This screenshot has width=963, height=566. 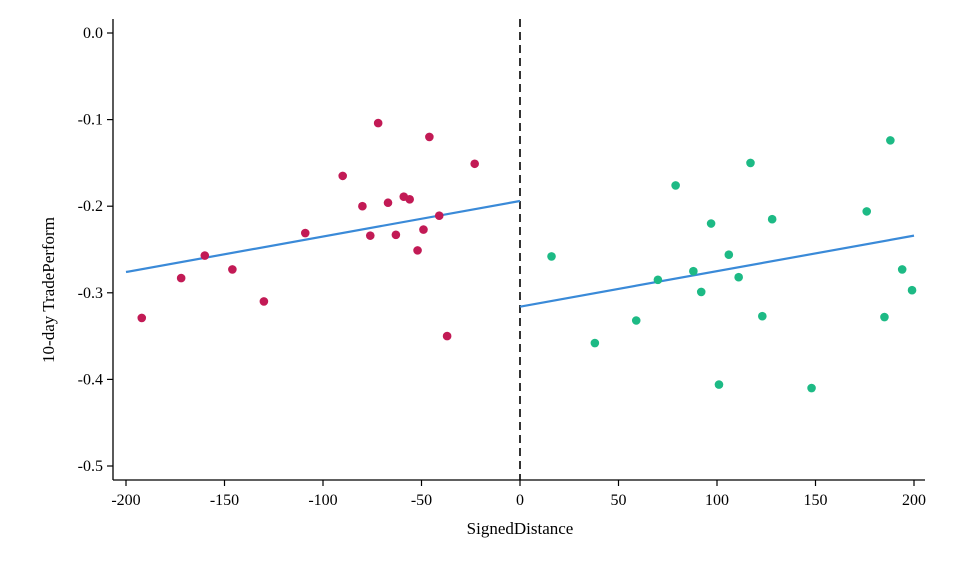 What do you see at coordinates (717, 500) in the screenshot?
I see `x-tick-label: 100` at bounding box center [717, 500].